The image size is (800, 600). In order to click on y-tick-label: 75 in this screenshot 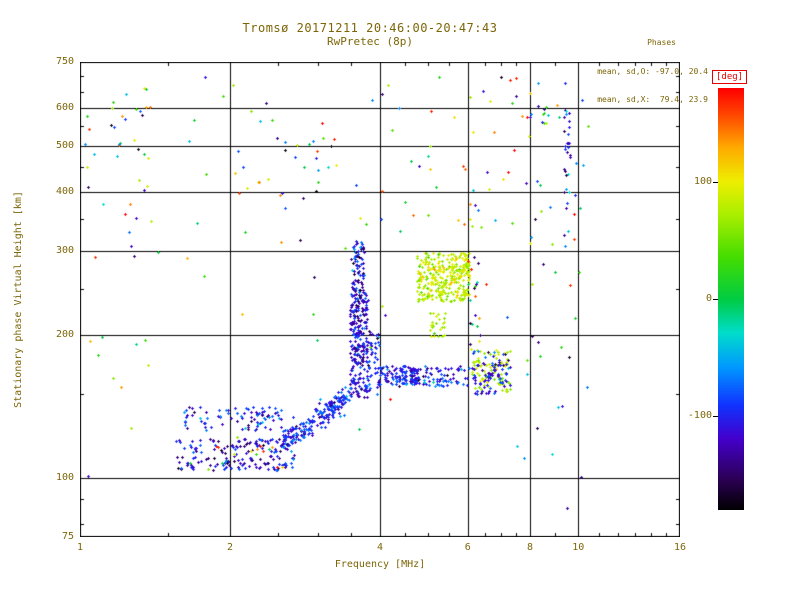, I will do `click(67, 536)`.